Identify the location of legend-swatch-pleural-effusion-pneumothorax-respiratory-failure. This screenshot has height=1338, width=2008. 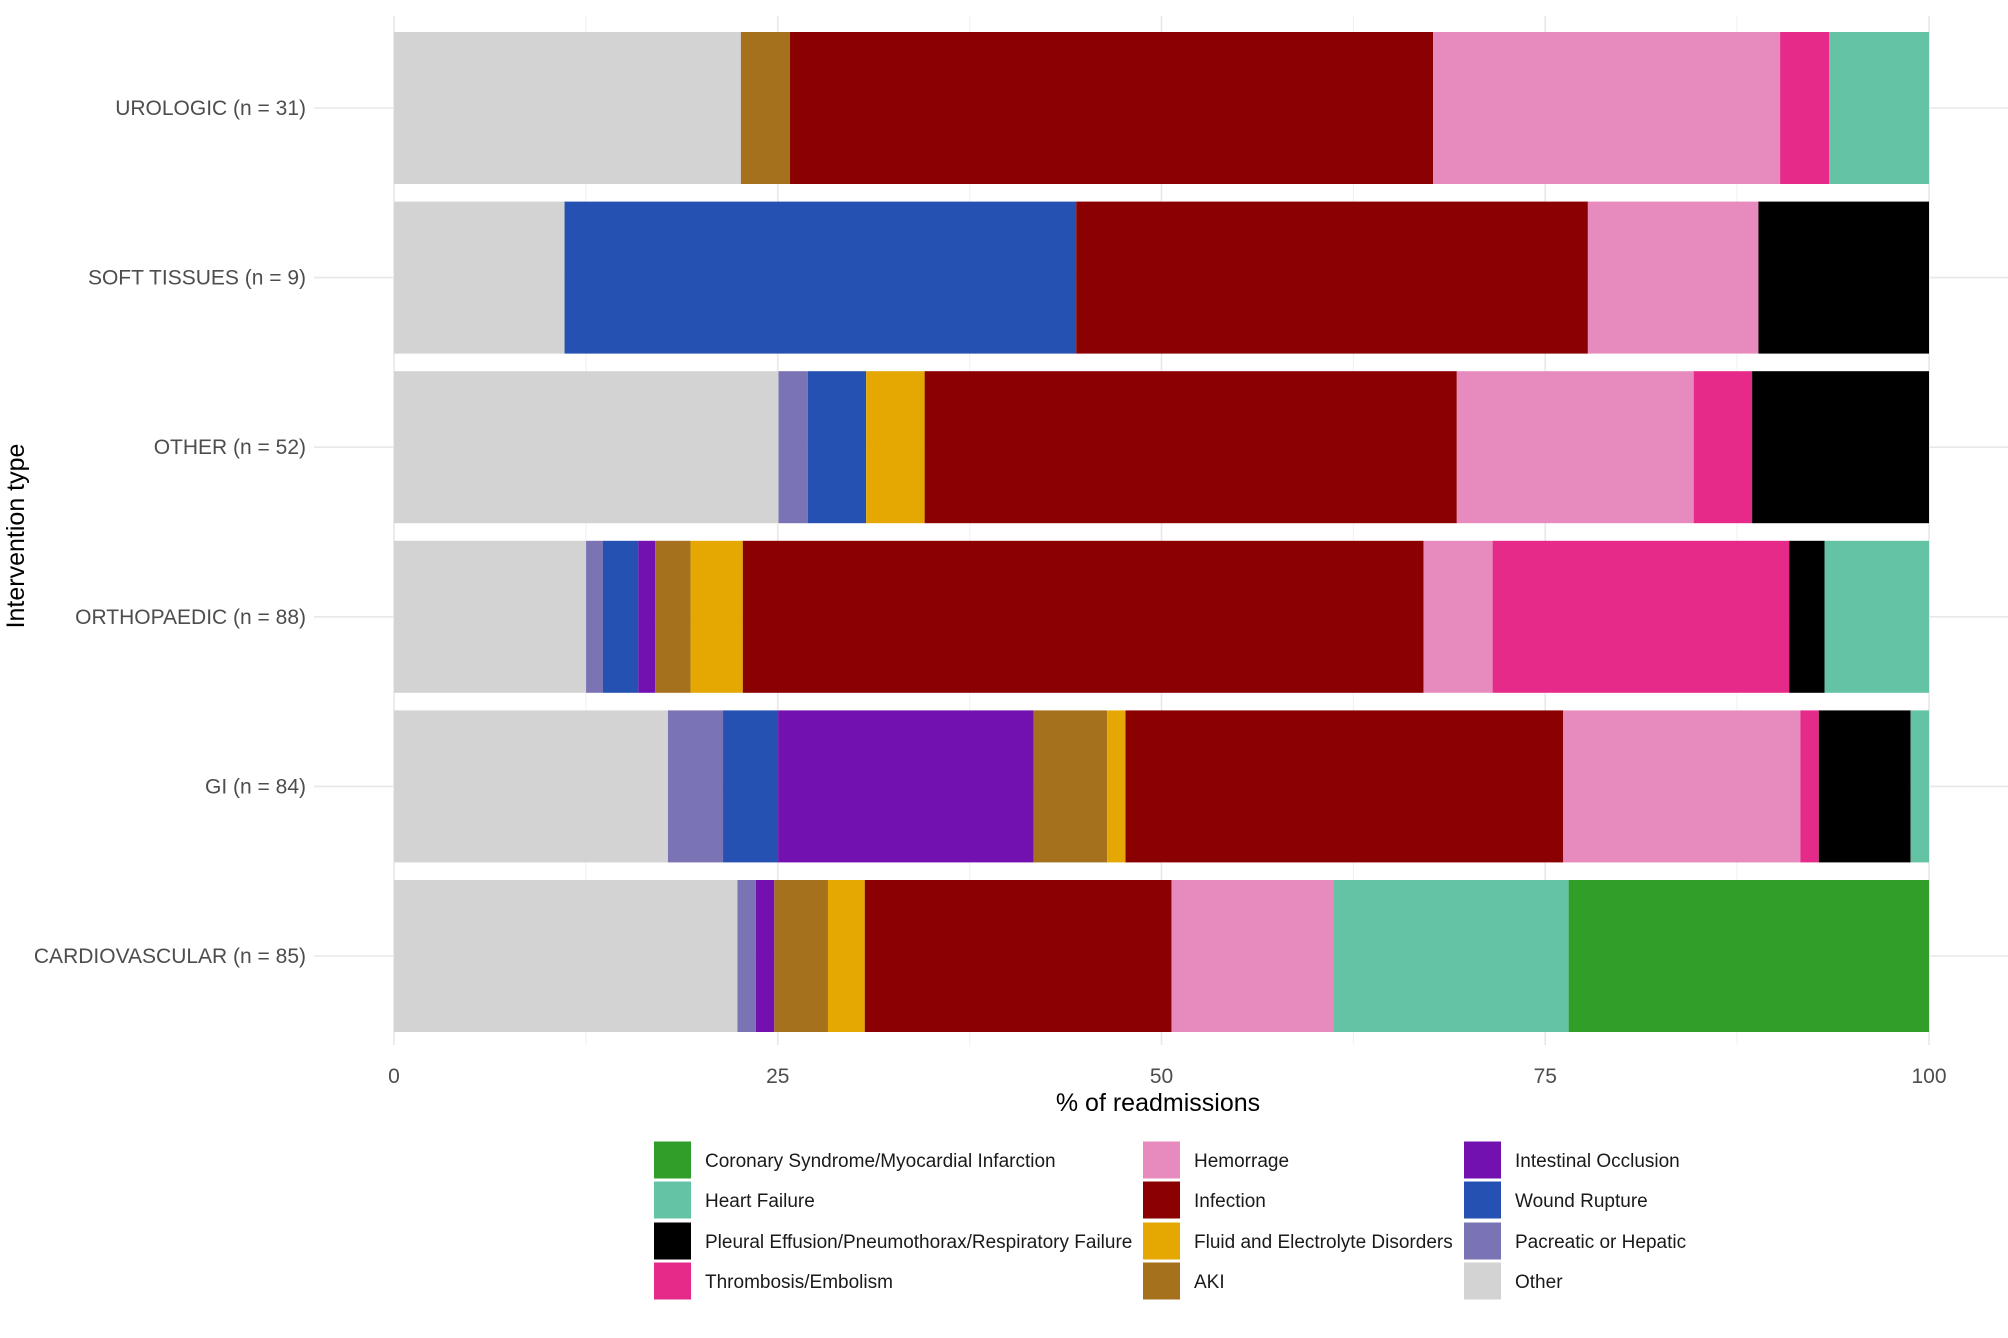
(672, 1241).